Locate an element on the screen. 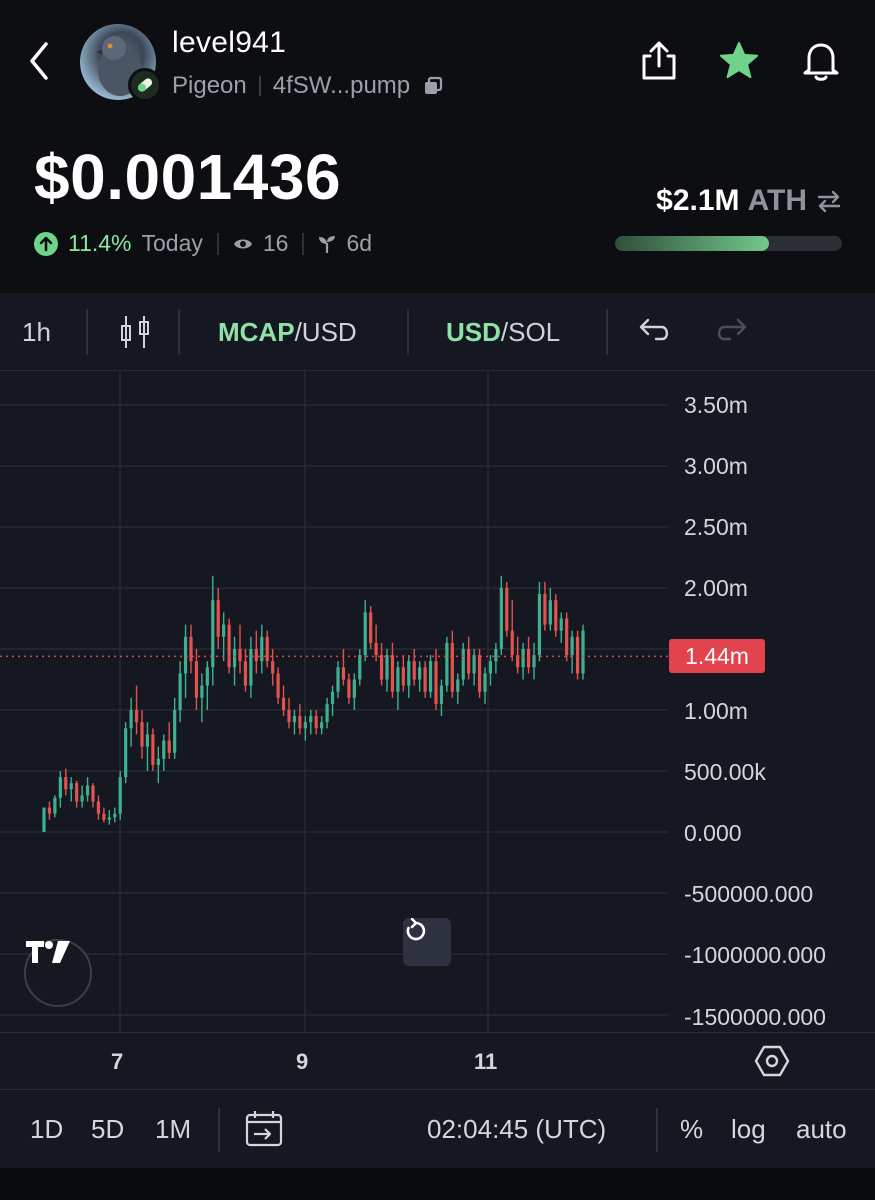  timeframe-5d-button: 5D is located at coordinates (108, 1128).